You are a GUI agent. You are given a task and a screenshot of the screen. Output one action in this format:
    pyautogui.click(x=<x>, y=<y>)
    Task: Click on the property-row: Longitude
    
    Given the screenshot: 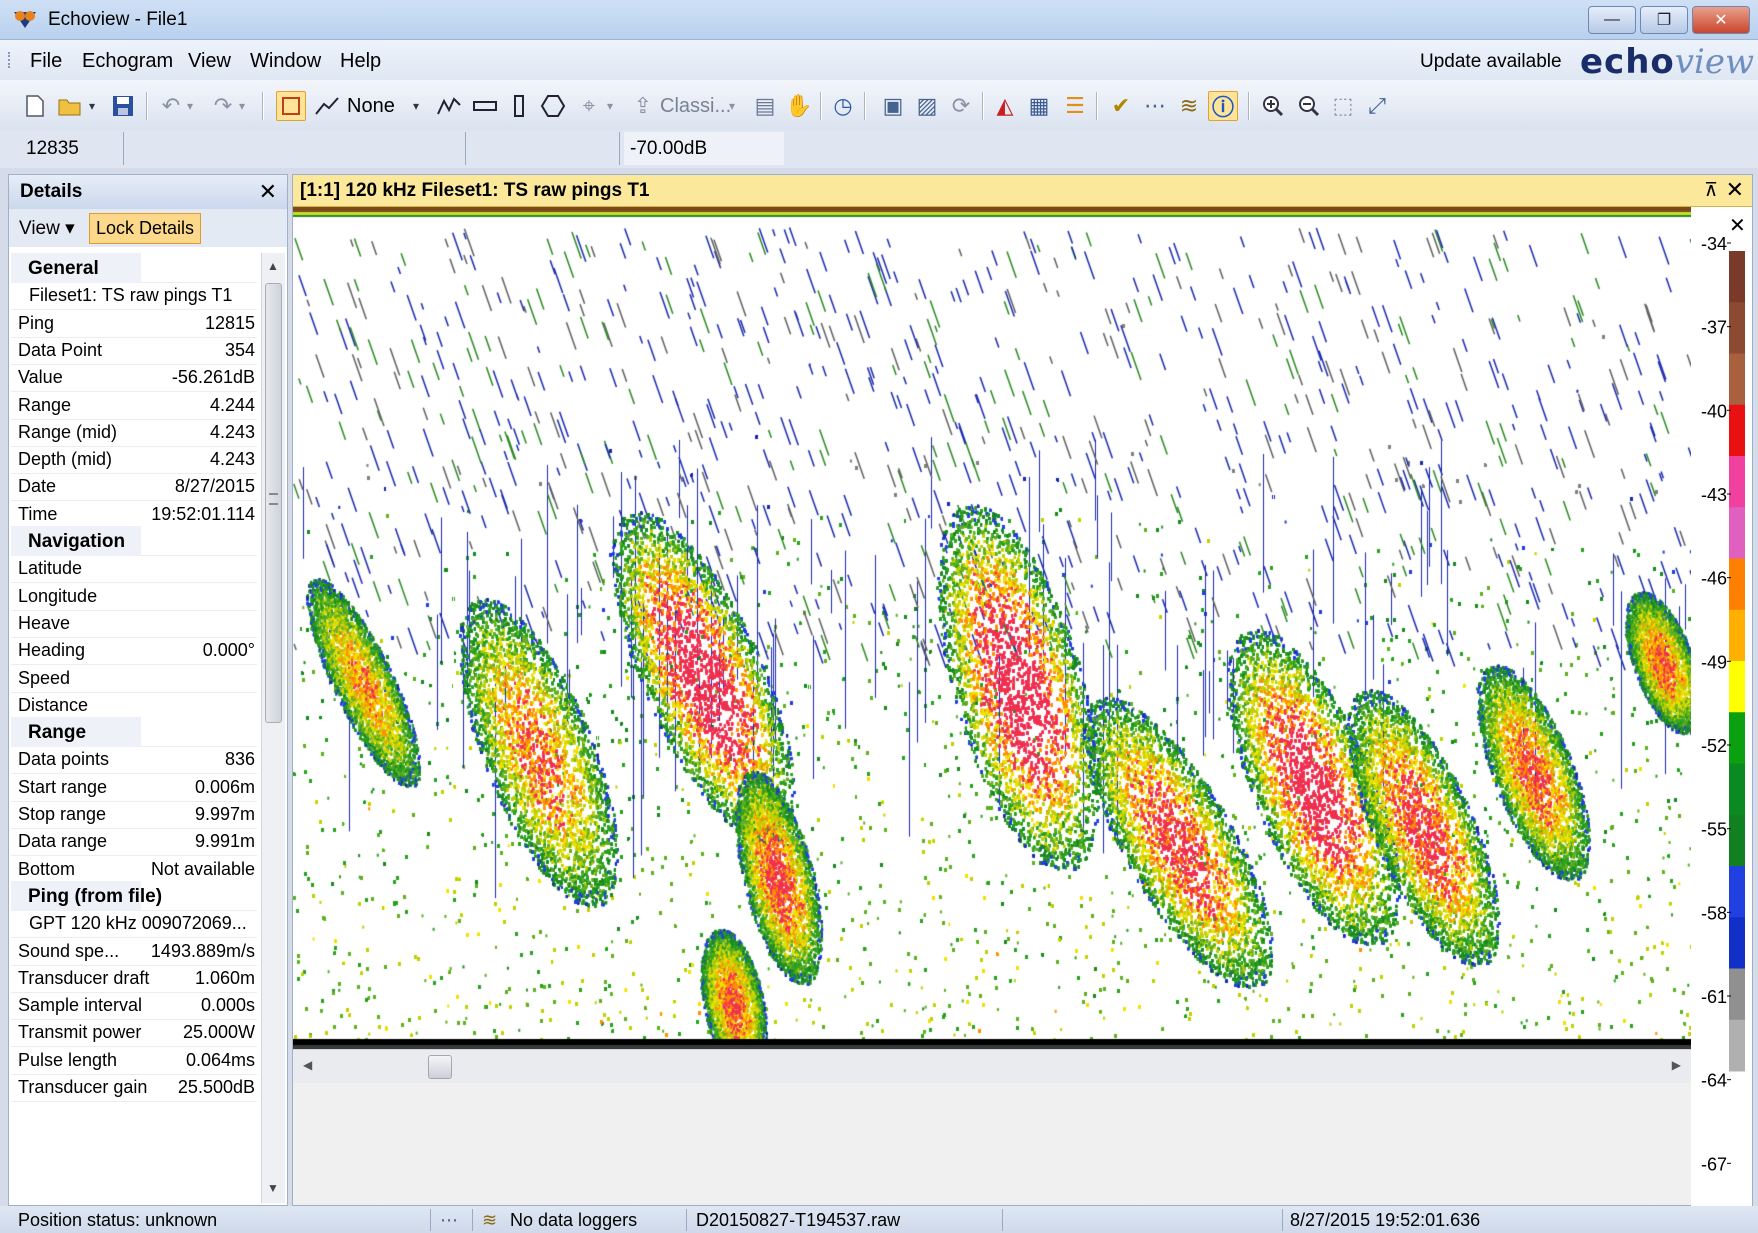 What is the action you would take?
    pyautogui.click(x=134, y=596)
    